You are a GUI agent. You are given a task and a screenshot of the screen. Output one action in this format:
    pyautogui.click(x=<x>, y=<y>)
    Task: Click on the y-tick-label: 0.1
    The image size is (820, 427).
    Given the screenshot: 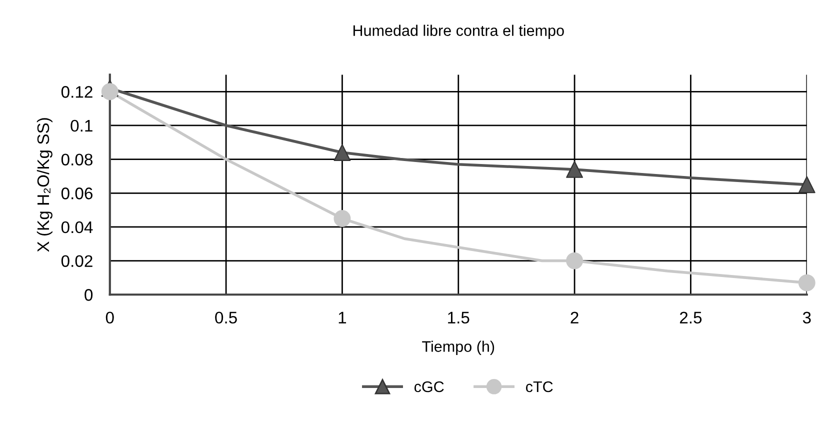 What is the action you would take?
    pyautogui.click(x=81, y=126)
    